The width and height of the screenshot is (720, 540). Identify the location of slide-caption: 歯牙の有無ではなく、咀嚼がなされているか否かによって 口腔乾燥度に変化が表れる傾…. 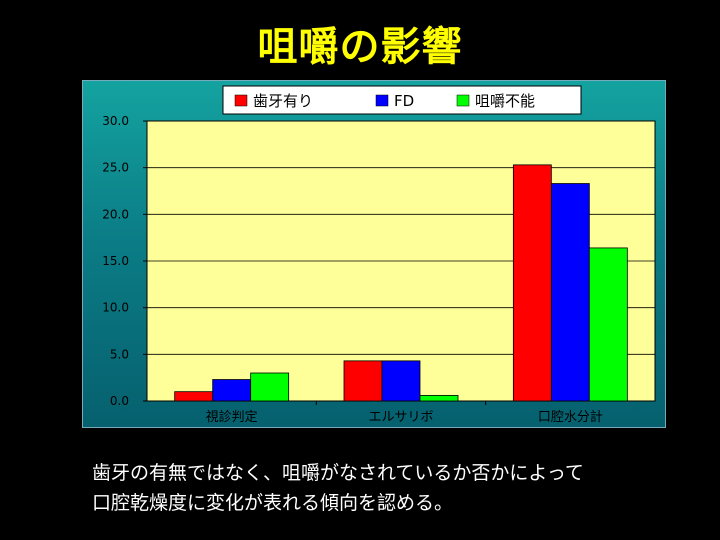
(392, 488).